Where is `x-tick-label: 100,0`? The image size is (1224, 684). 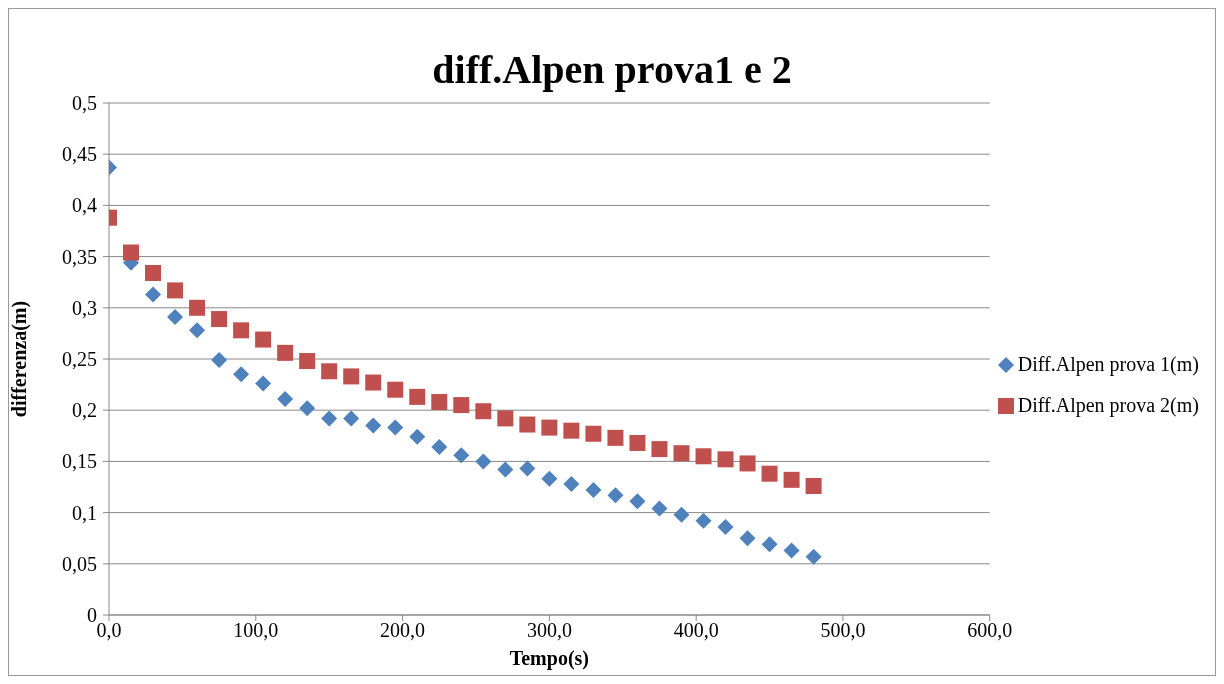
x-tick-label: 100,0 is located at coordinates (256, 630).